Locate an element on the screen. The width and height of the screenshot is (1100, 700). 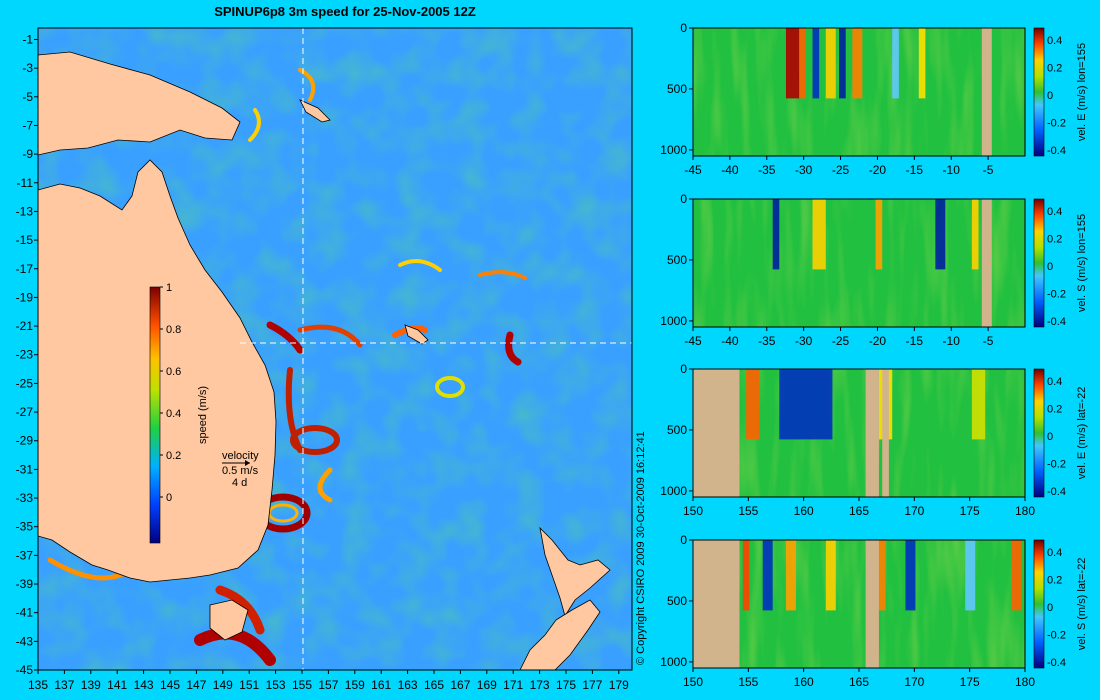
eddy-ring is located at coordinates (450, 387).